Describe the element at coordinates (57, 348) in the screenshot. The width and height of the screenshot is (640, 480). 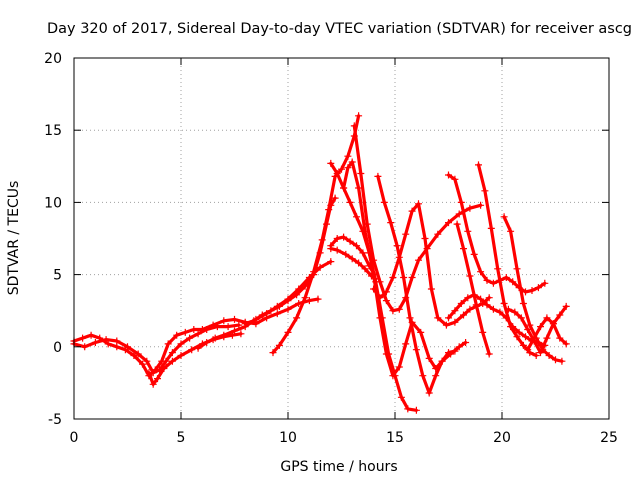
I see `y-tick-label: 0` at that location.